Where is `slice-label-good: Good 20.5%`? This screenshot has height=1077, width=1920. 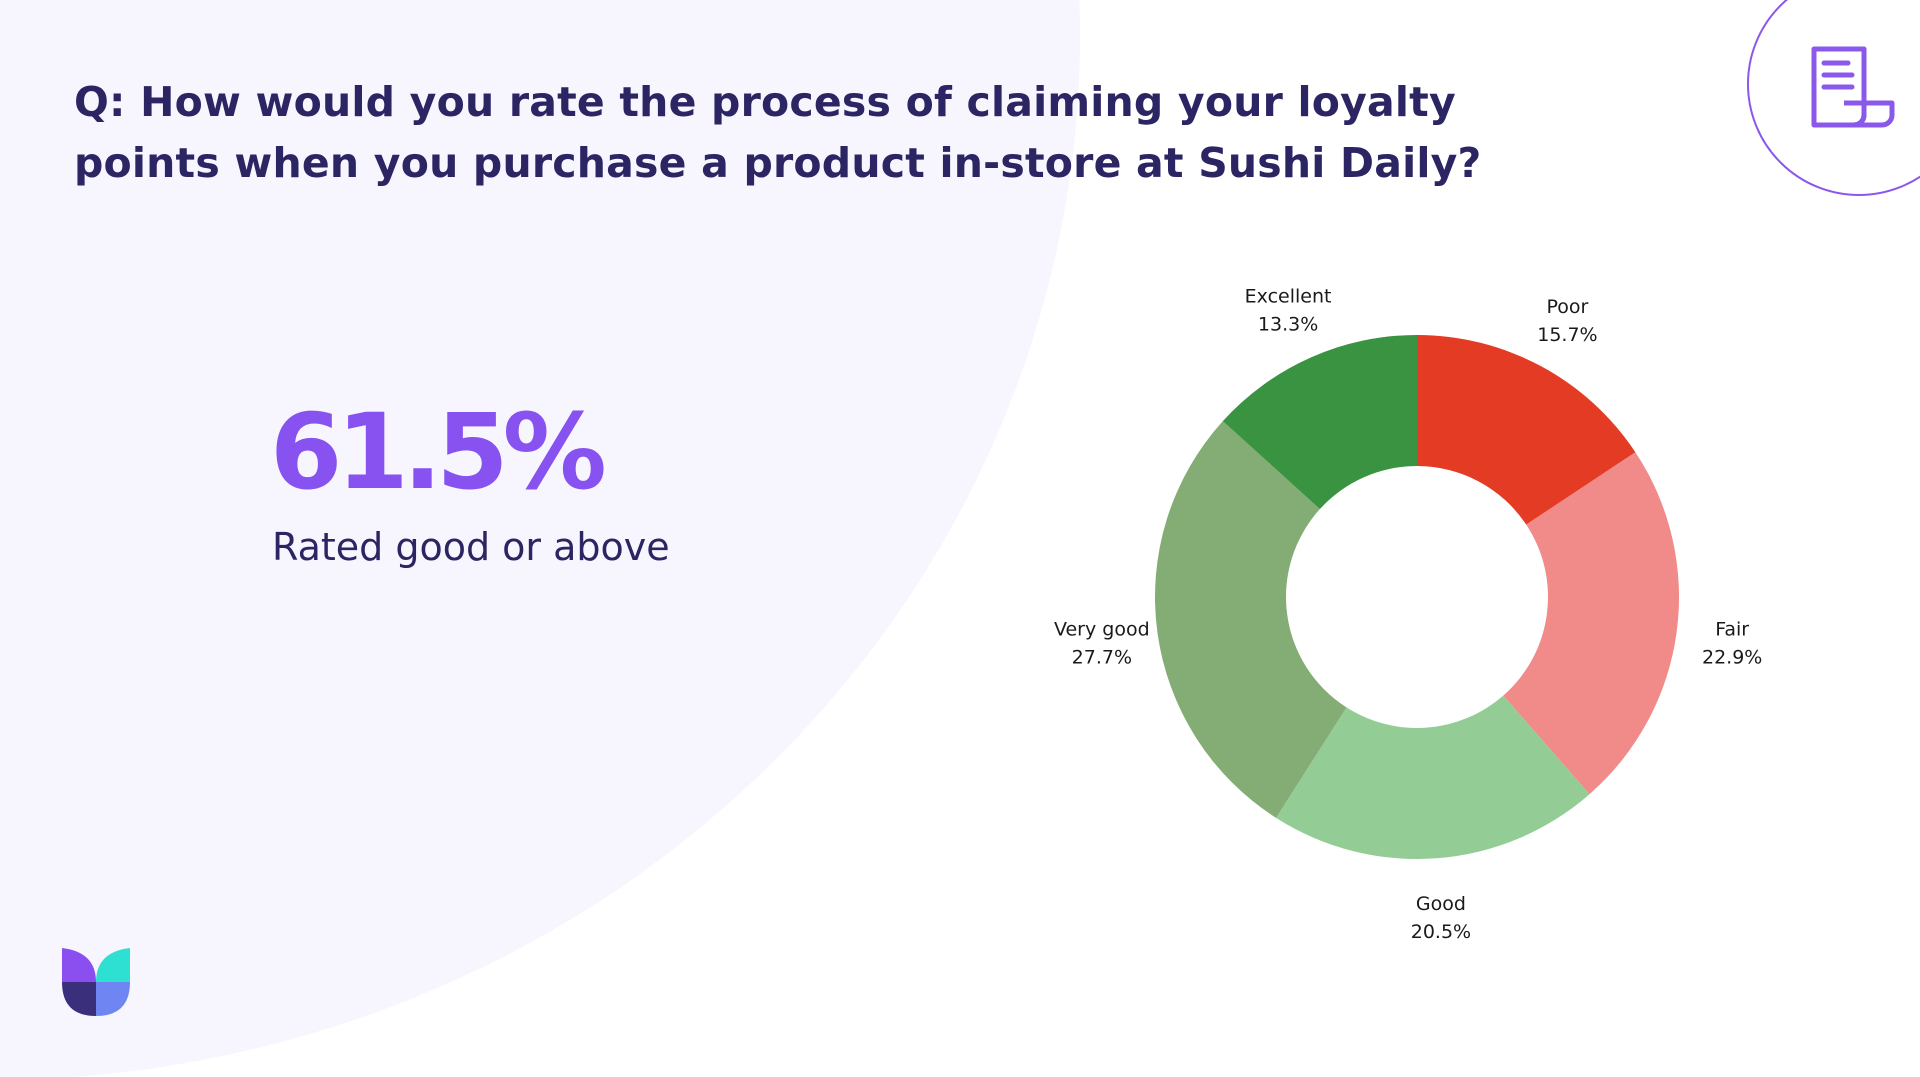
slice-label-good: Good 20.5% is located at coordinates (1441, 918).